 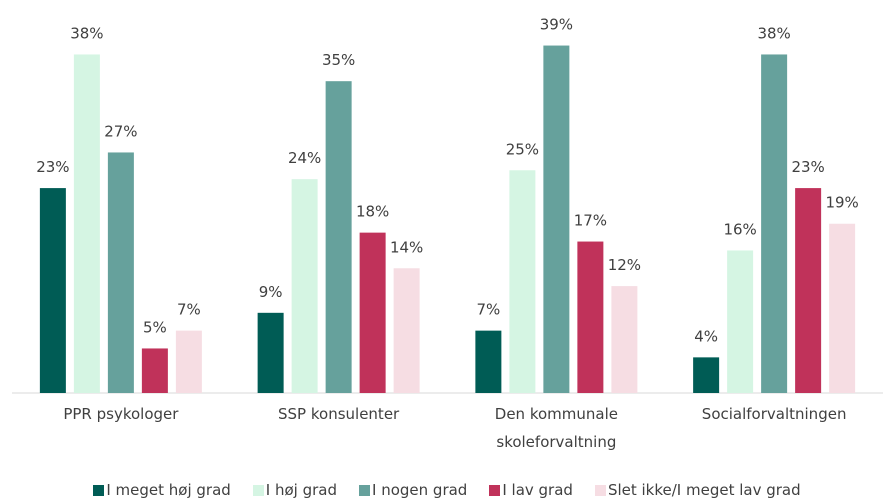 What do you see at coordinates (301, 490) in the screenshot?
I see `legend-label: I høj grad` at bounding box center [301, 490].